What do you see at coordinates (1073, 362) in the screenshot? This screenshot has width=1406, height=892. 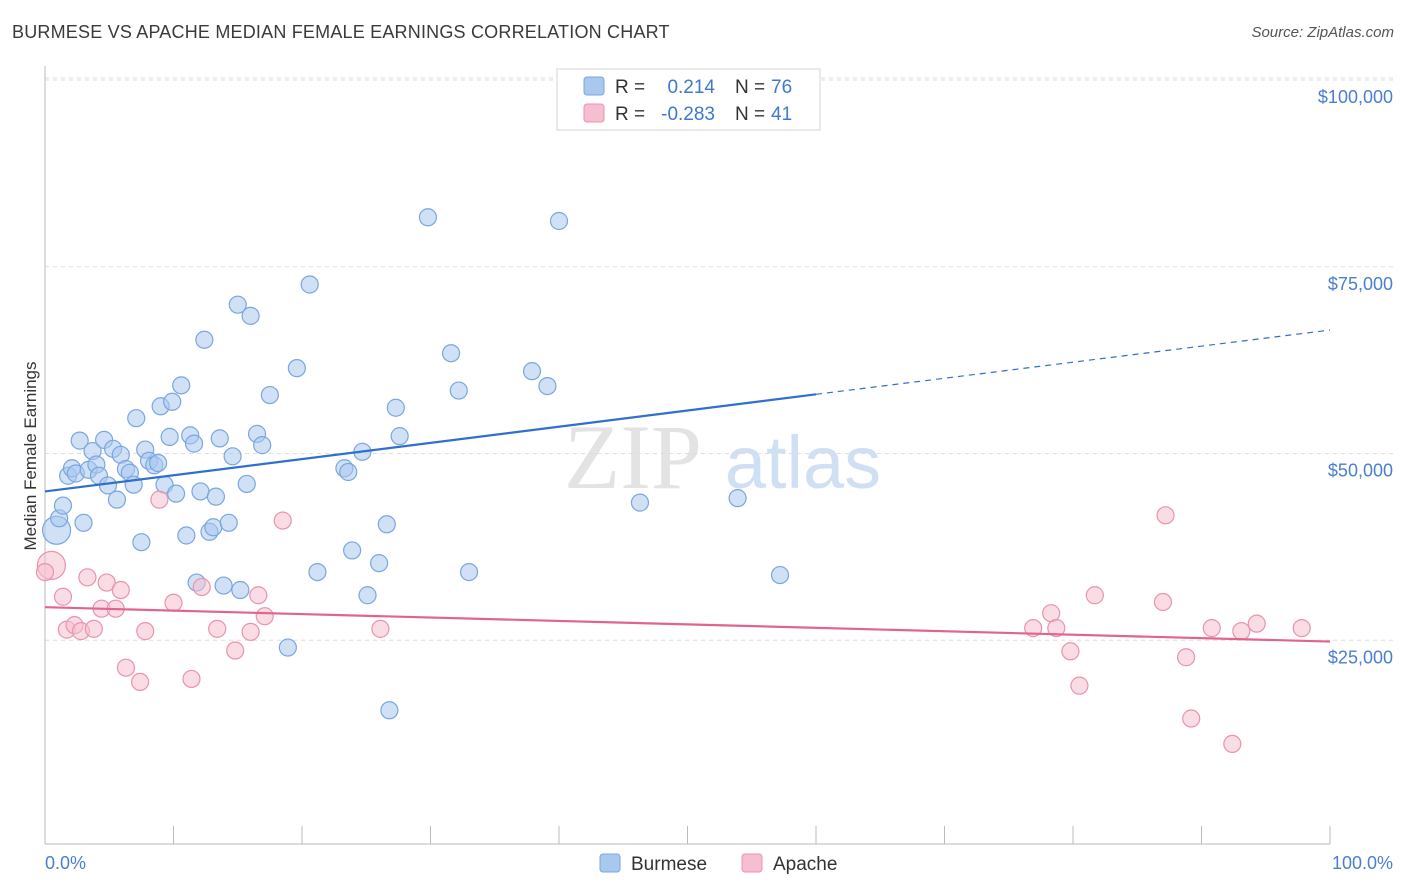 I see `burmese-trend-extension` at bounding box center [1073, 362].